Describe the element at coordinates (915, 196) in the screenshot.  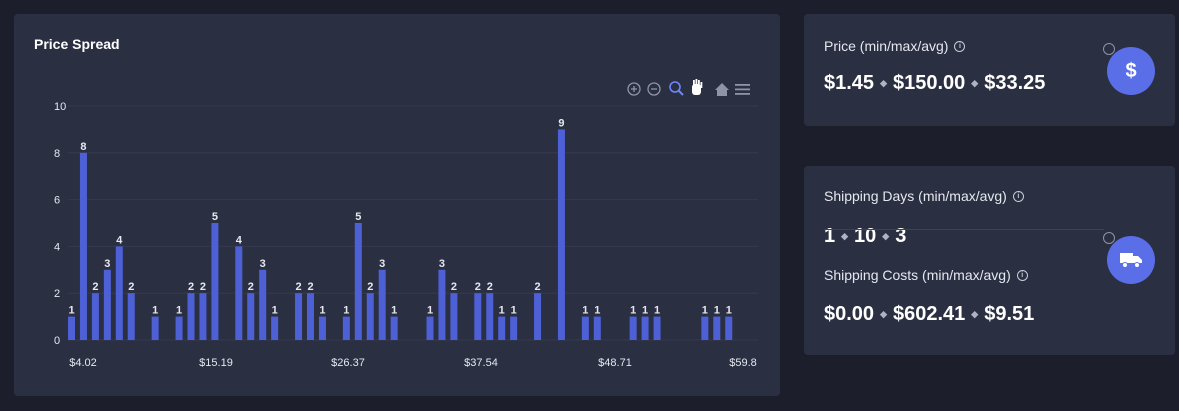
I see `shipping-days-label: Shipping Days (min/max/avg)` at that location.